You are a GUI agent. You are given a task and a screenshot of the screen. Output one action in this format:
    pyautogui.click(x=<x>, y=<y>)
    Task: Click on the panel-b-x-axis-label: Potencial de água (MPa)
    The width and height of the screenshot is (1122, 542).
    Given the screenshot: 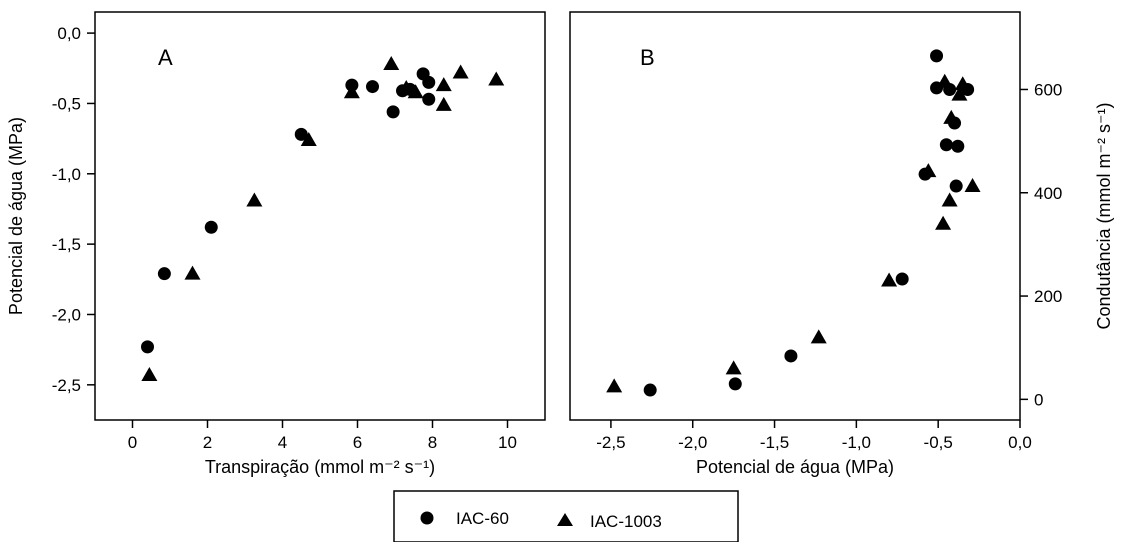 What is the action you would take?
    pyautogui.click(x=795, y=467)
    